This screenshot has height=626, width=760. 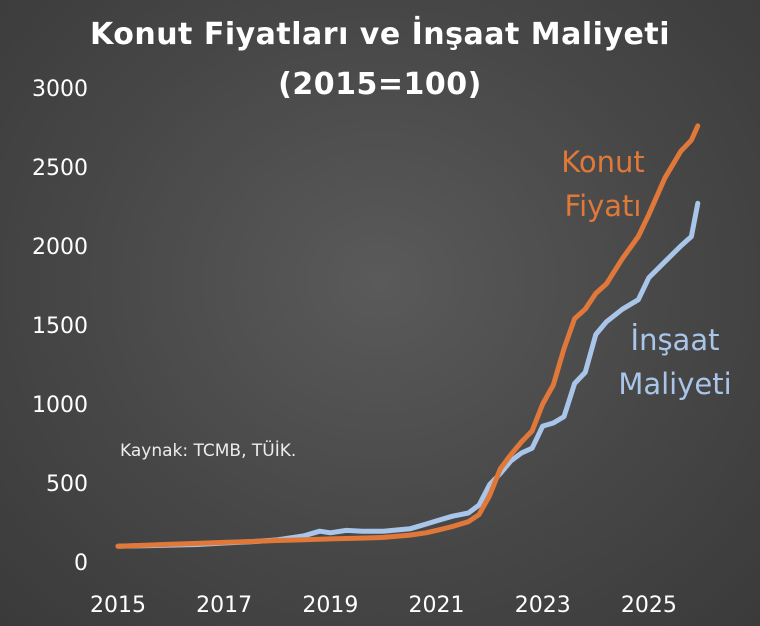 I want to click on y-tick-label: 500, so click(x=67, y=484).